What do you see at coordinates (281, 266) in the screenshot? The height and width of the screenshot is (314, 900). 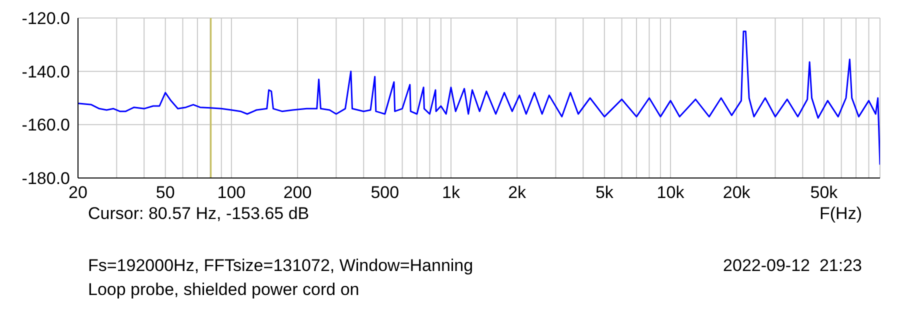 I see `text: Fs=192000Hz, FFTsize=131072, Window=Hanning` at bounding box center [281, 266].